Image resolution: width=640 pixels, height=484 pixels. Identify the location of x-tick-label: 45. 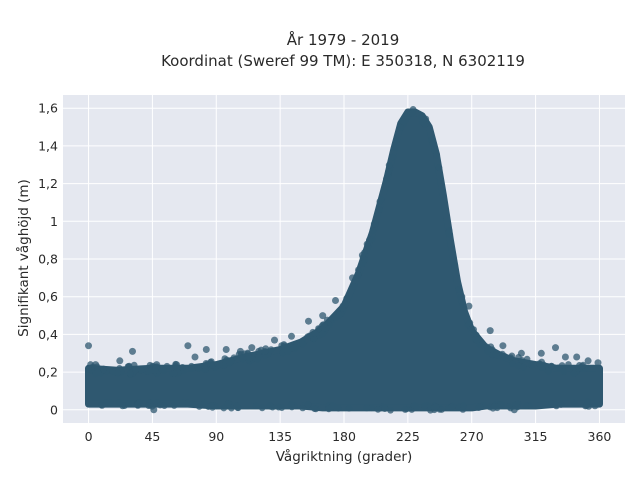
(152, 436).